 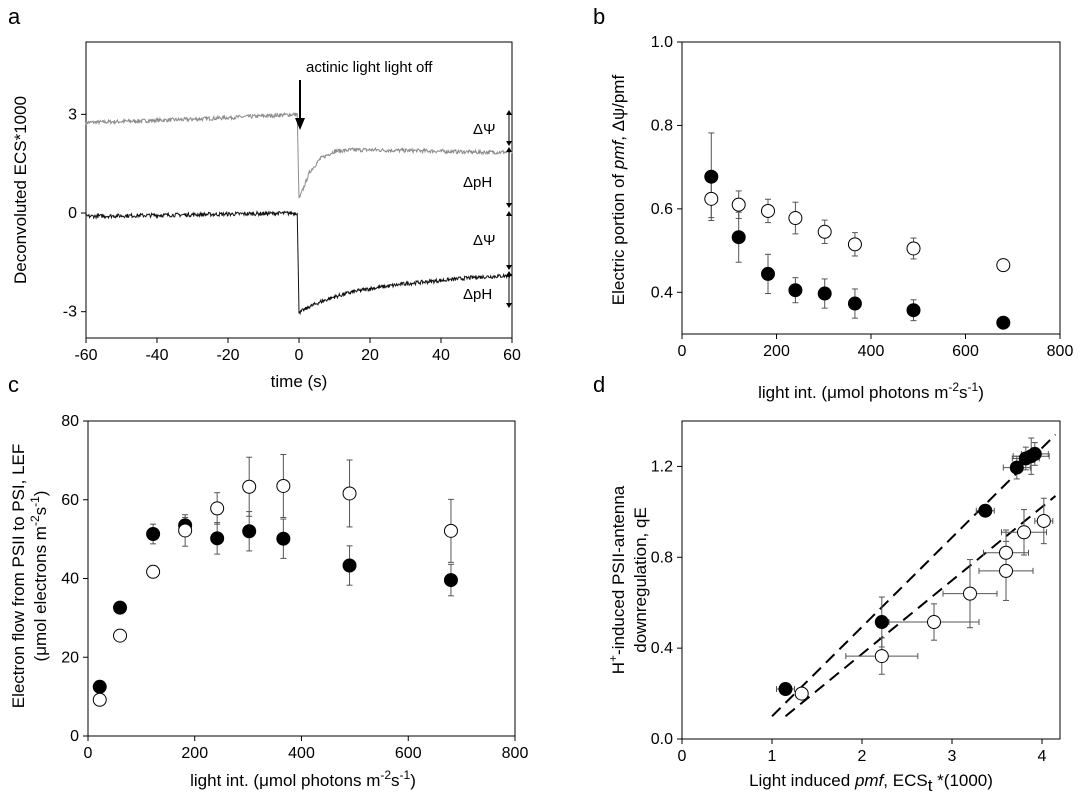 What do you see at coordinates (618, 155) in the screenshot?
I see `b-ylabel-it: pmf` at bounding box center [618, 155].